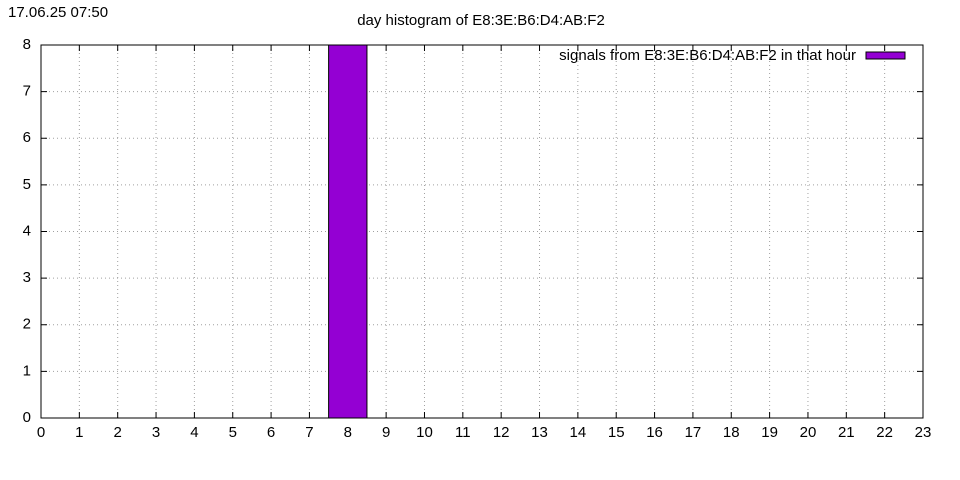  I want to click on x-tick-label: 4, so click(194, 432).